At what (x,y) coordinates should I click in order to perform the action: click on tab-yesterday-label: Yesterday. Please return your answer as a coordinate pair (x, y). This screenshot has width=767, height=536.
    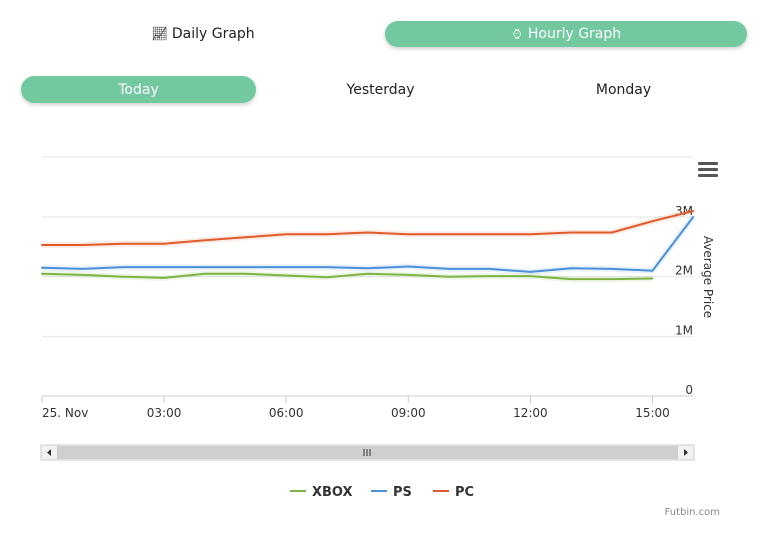
    Looking at the image, I should click on (380, 89).